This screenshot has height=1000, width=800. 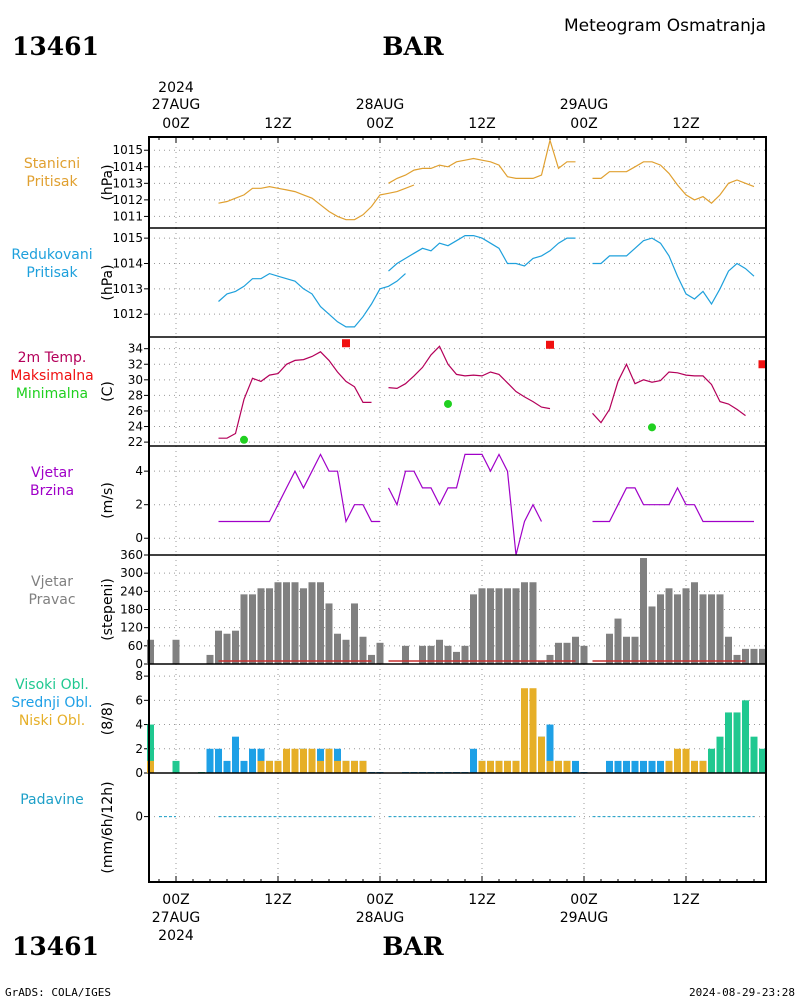 What do you see at coordinates (413, 946) in the screenshot?
I see `station-name-bottom: BAR` at bounding box center [413, 946].